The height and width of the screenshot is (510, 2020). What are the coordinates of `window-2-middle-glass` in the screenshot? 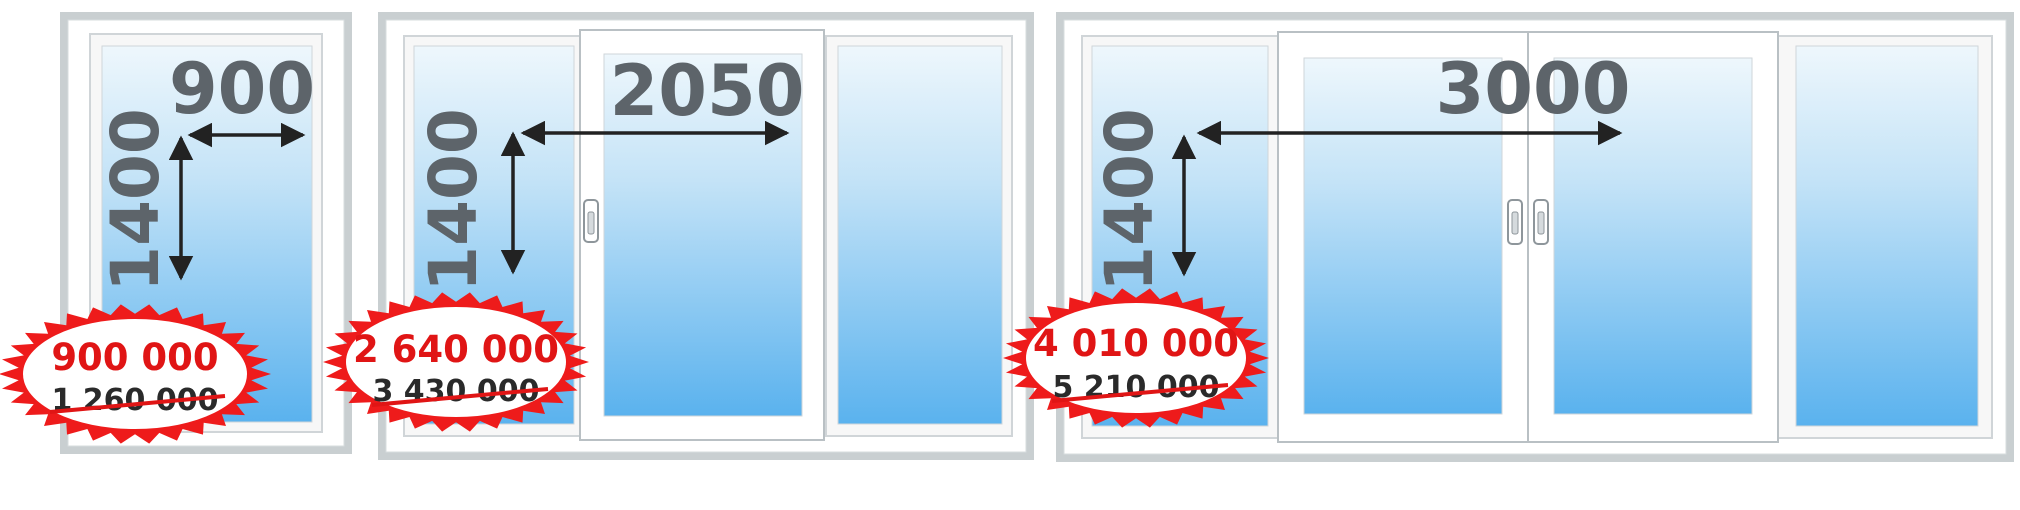 It's located at (703, 235).